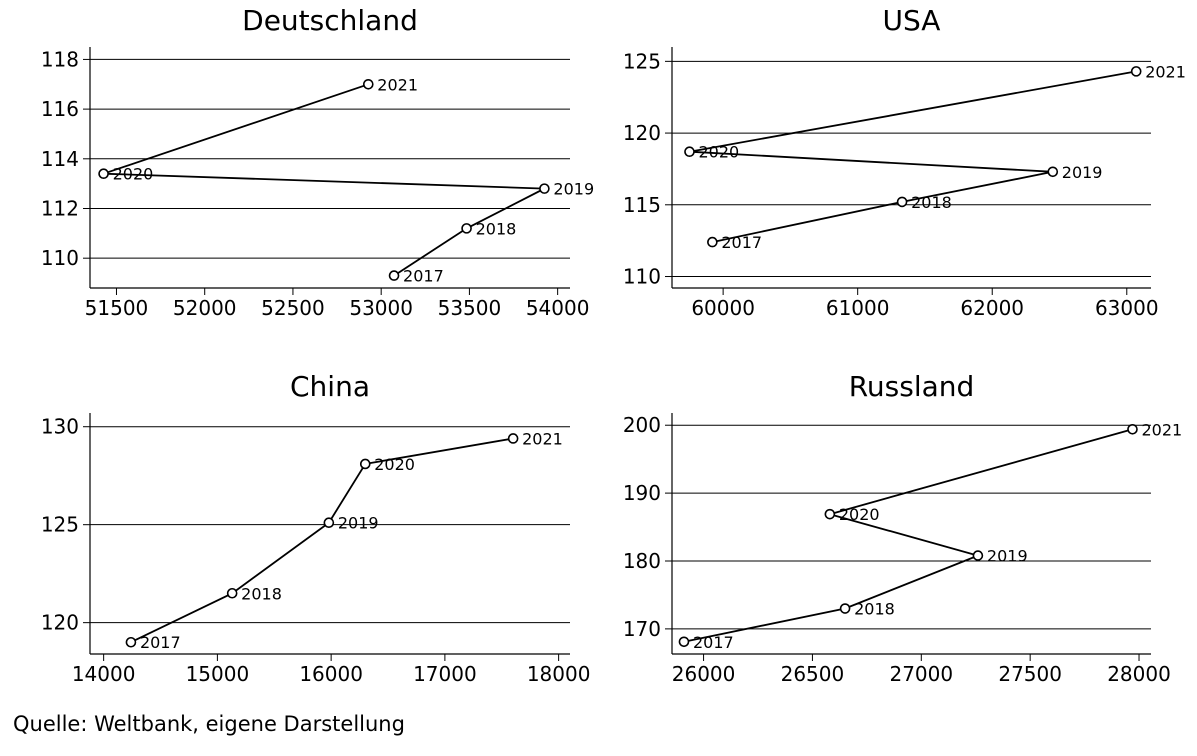 The image size is (1197, 756). Describe the element at coordinates (60, 59) in the screenshot. I see `y-tick-label-deutschland-118: 118` at that location.